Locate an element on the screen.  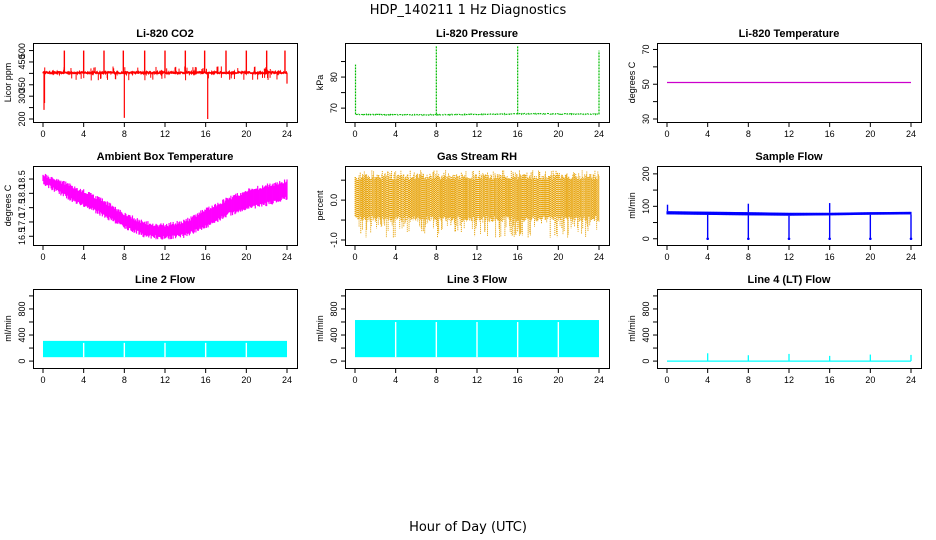
y-tick-label: 18.5 is located at coordinates (22, 179).